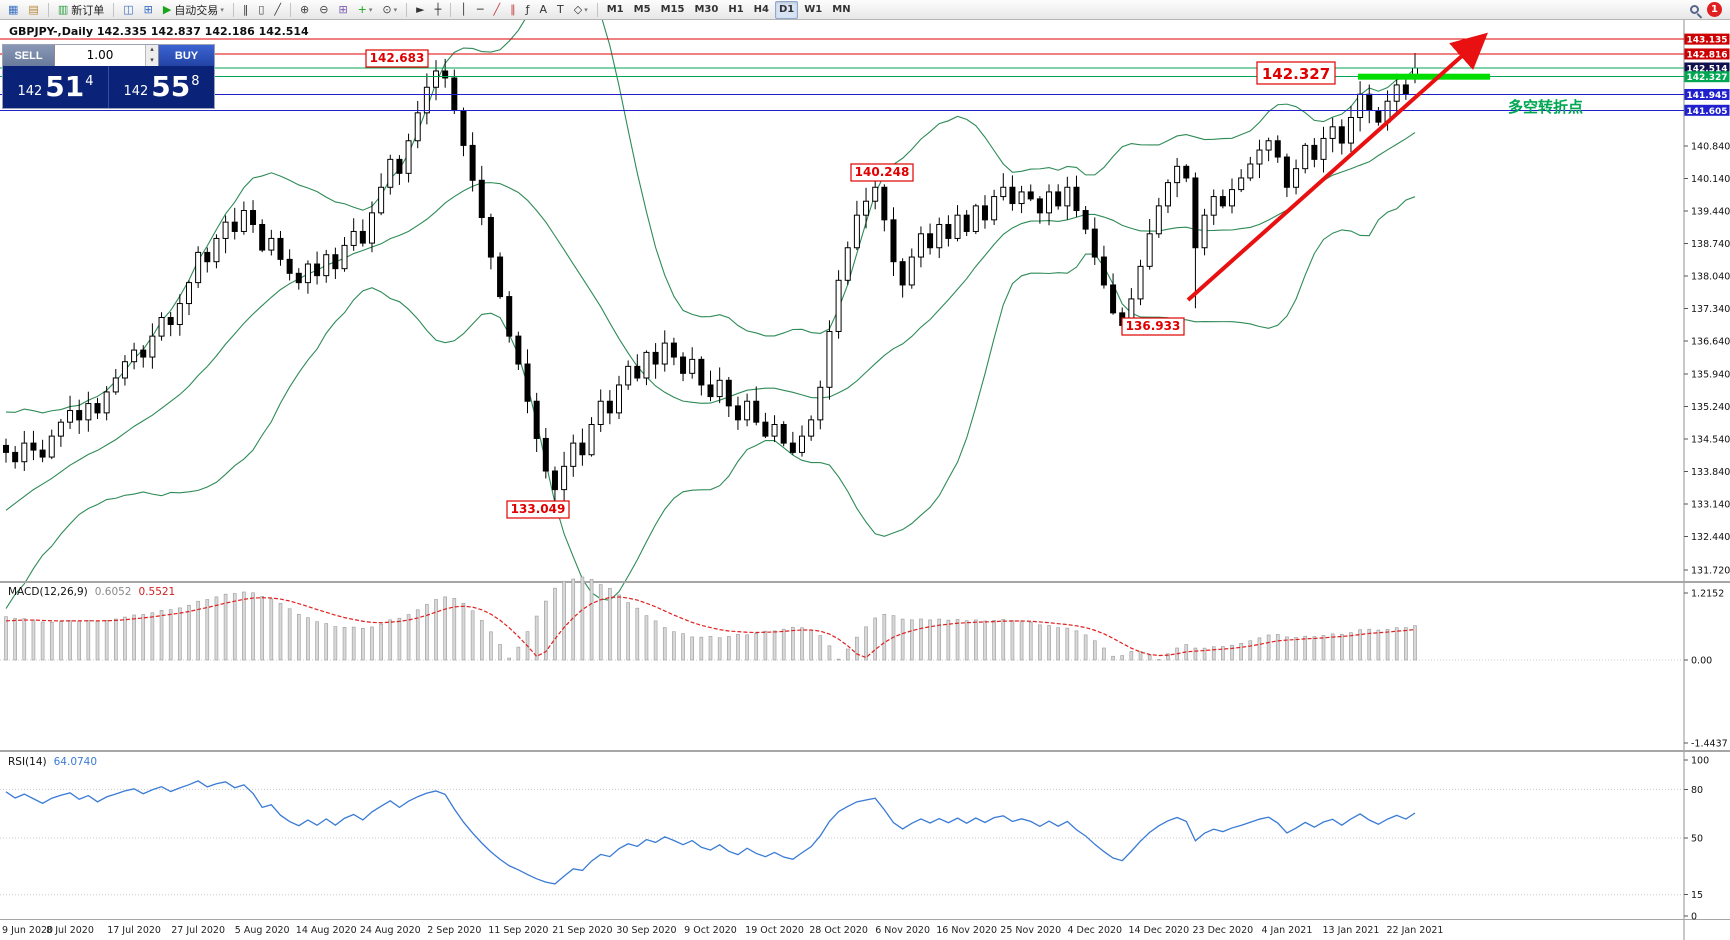 Image resolution: width=1730 pixels, height=940 pixels. What do you see at coordinates (1714, 9) in the screenshot?
I see `notification-badge: 1` at bounding box center [1714, 9].